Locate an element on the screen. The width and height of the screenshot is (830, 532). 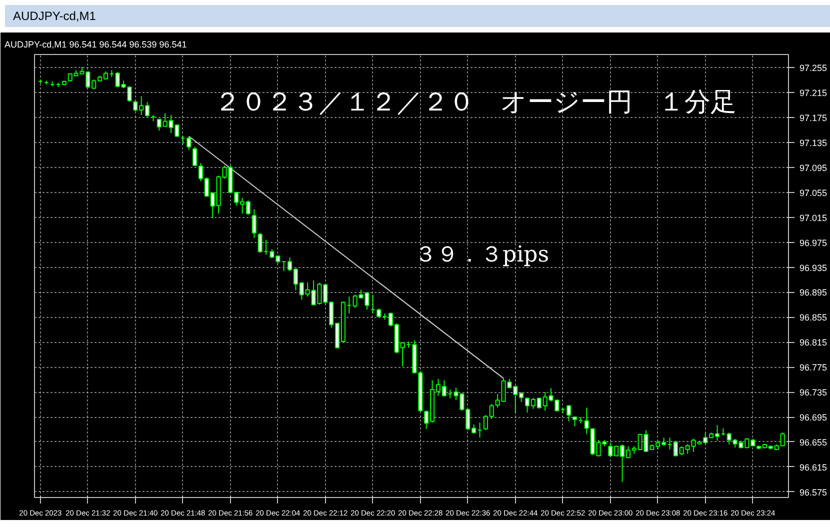
y-tick-label: 97.135 is located at coordinates (814, 143).